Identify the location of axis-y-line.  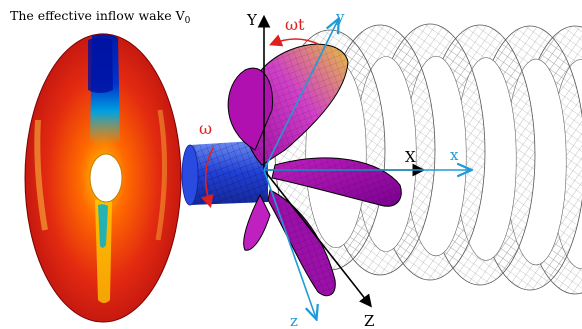
(300, 95).